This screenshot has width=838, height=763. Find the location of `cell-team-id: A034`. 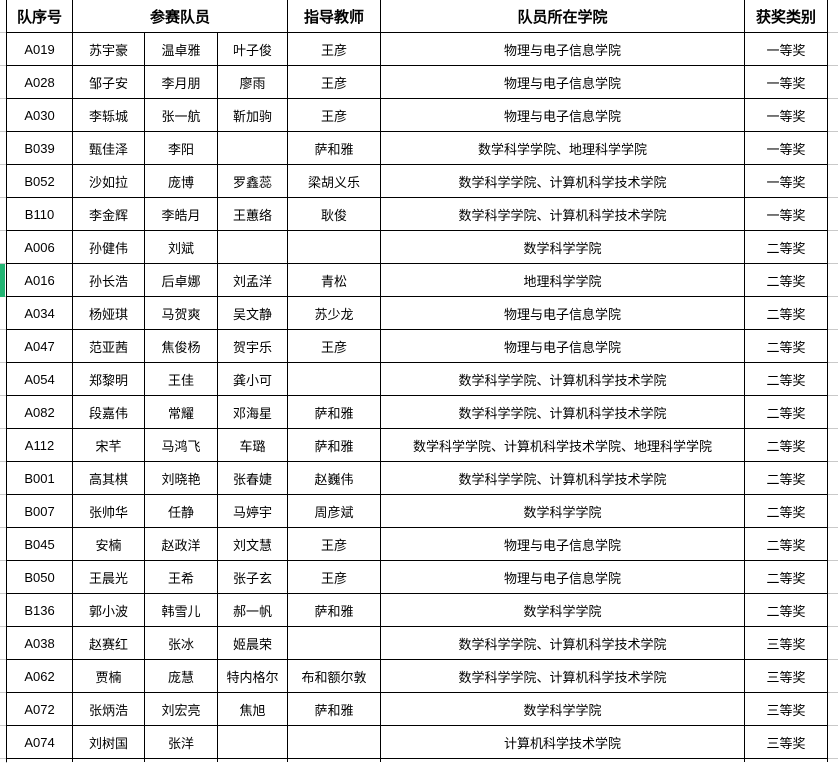

cell-team-id: A034 is located at coordinates (39, 313).